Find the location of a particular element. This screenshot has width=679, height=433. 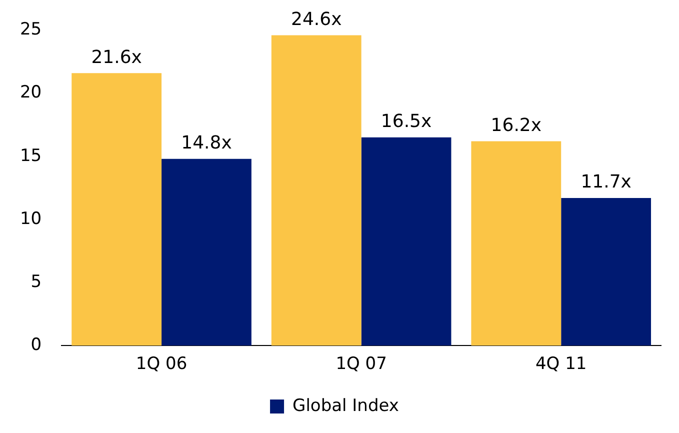

y-tick-label: 10 is located at coordinates (31, 218).